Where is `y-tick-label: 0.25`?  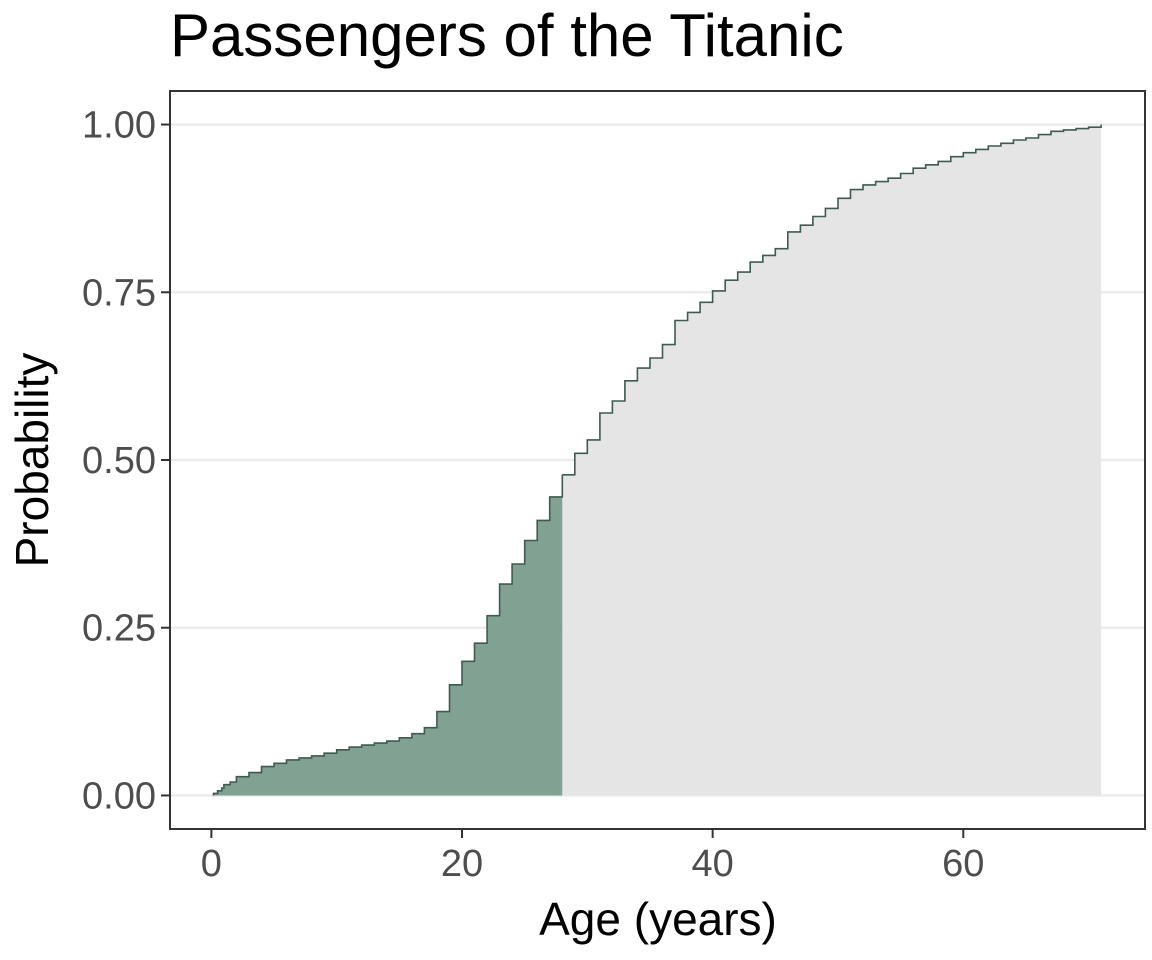
y-tick-label: 0.25 is located at coordinates (119, 629).